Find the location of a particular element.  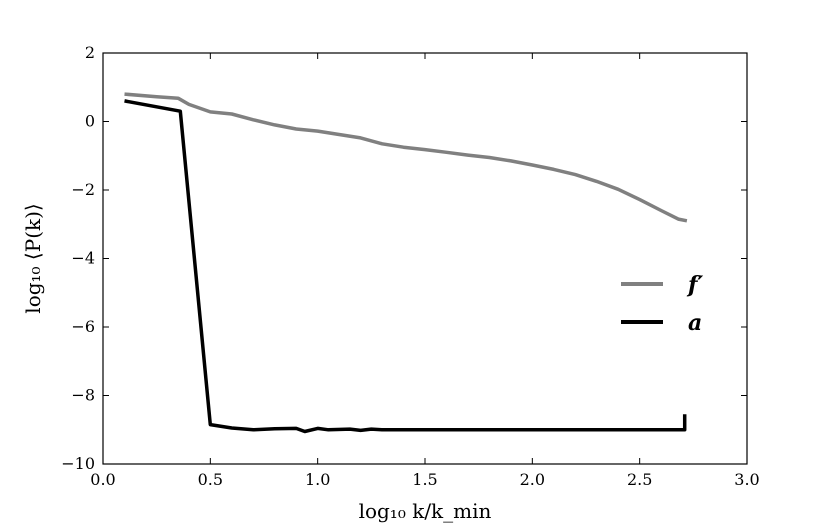

y-tick-label: −2 is located at coordinates (83, 189).